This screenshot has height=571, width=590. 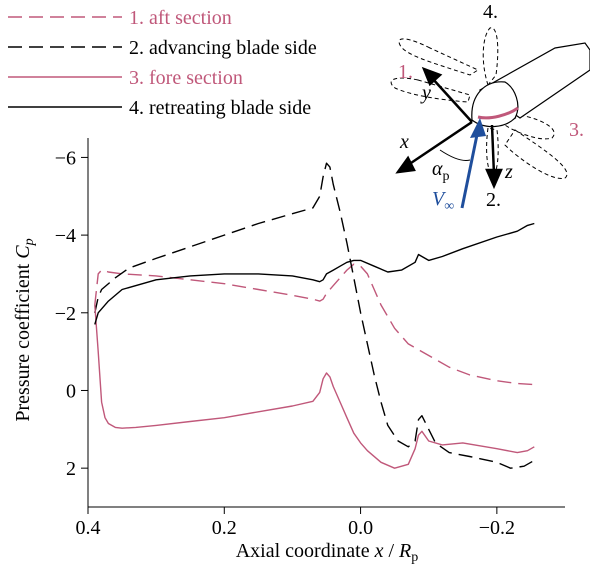 What do you see at coordinates (71, 391) in the screenshot?
I see `y-tick-label: 0` at bounding box center [71, 391].